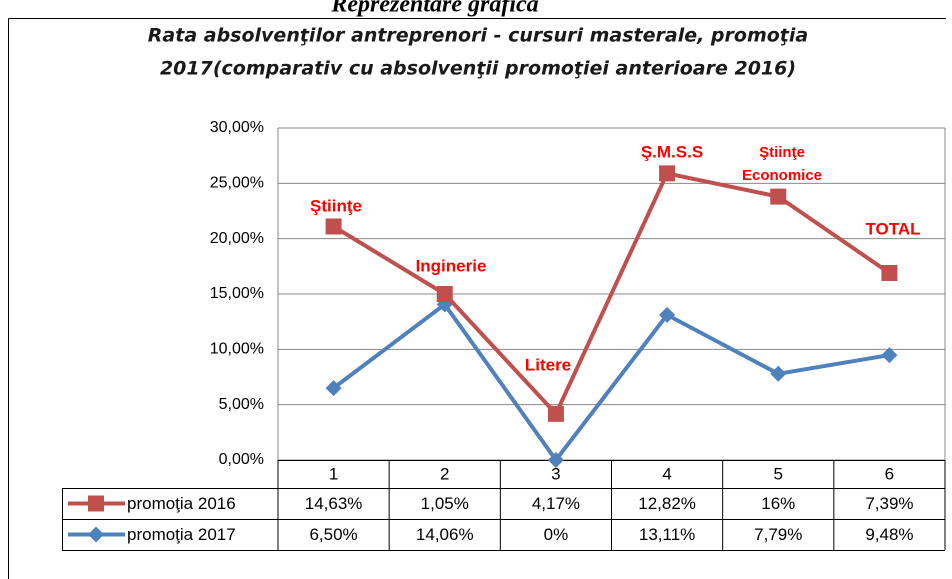 This screenshot has width=952, height=579. What do you see at coordinates (333, 473) in the screenshot?
I see `x-tick-label: 1` at bounding box center [333, 473].